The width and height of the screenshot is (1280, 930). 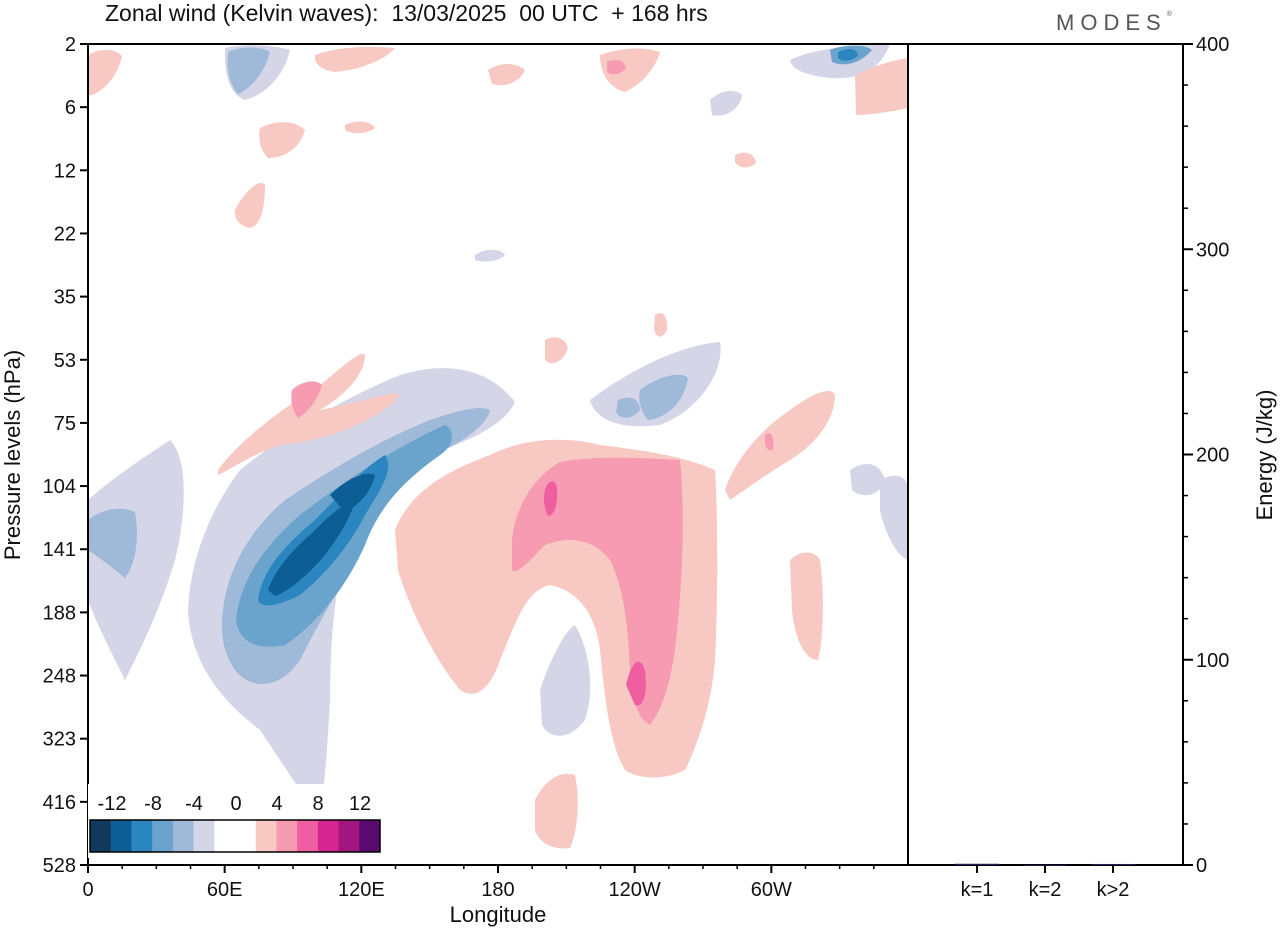 I want to click on energy-tick-label: 400, so click(x=1212, y=45).